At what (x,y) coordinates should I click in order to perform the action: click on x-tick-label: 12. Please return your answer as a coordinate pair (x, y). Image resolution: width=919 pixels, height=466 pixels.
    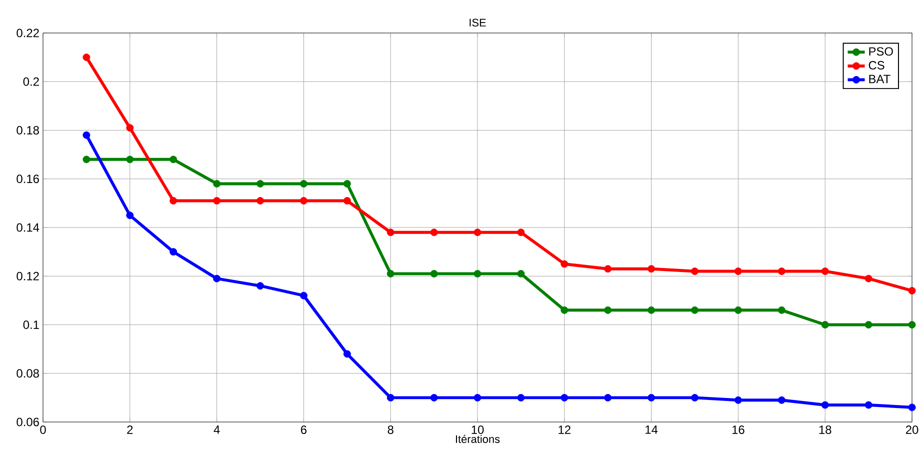
    Looking at the image, I should click on (564, 430).